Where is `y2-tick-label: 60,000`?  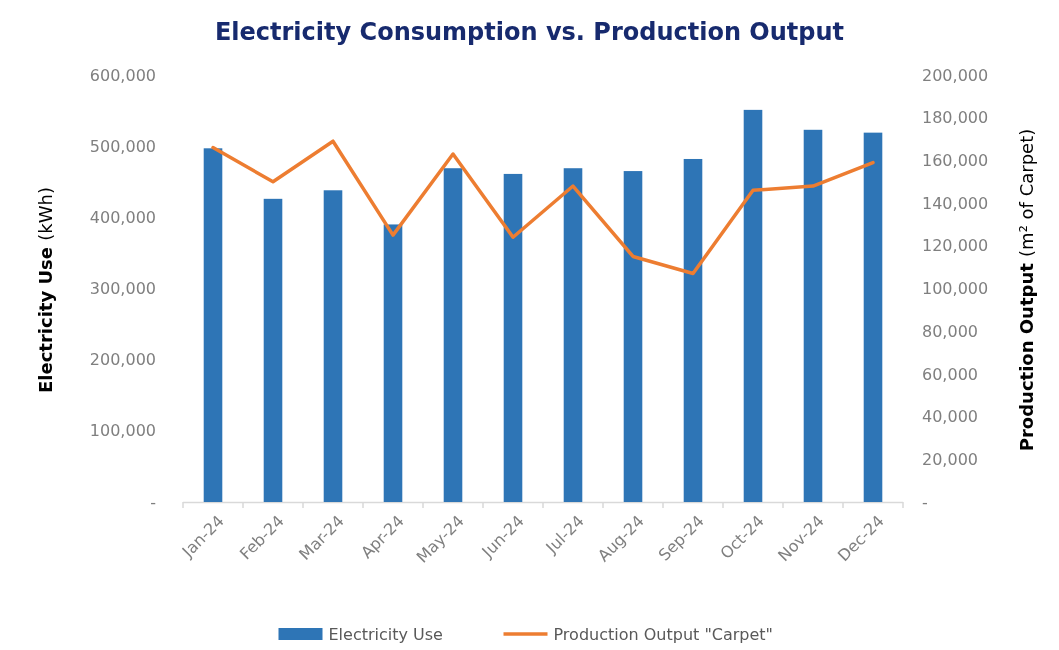
y2-tick-label: 60,000 is located at coordinates (950, 374).